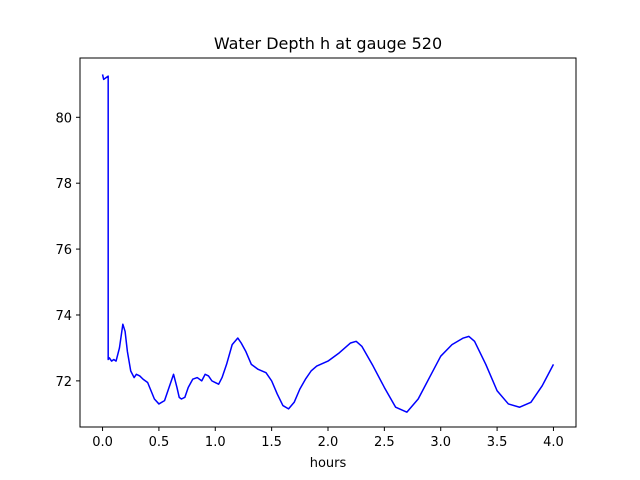  Describe the element at coordinates (271, 442) in the screenshot. I see `x-tick-label: 1.5` at that location.